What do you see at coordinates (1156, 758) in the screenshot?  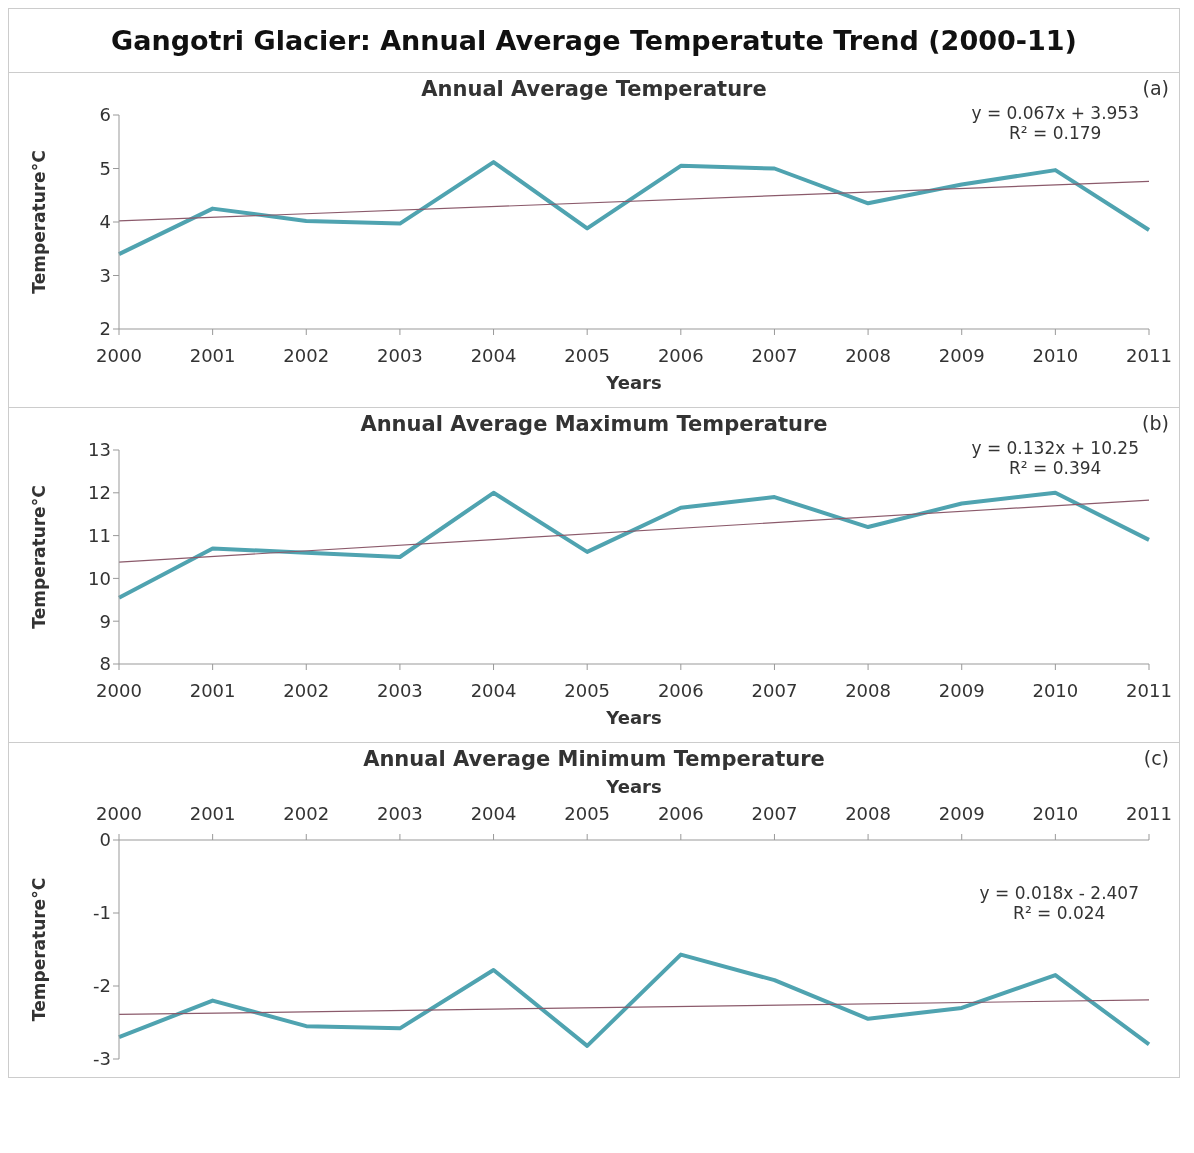 I see `text: (c)` at bounding box center [1156, 758].